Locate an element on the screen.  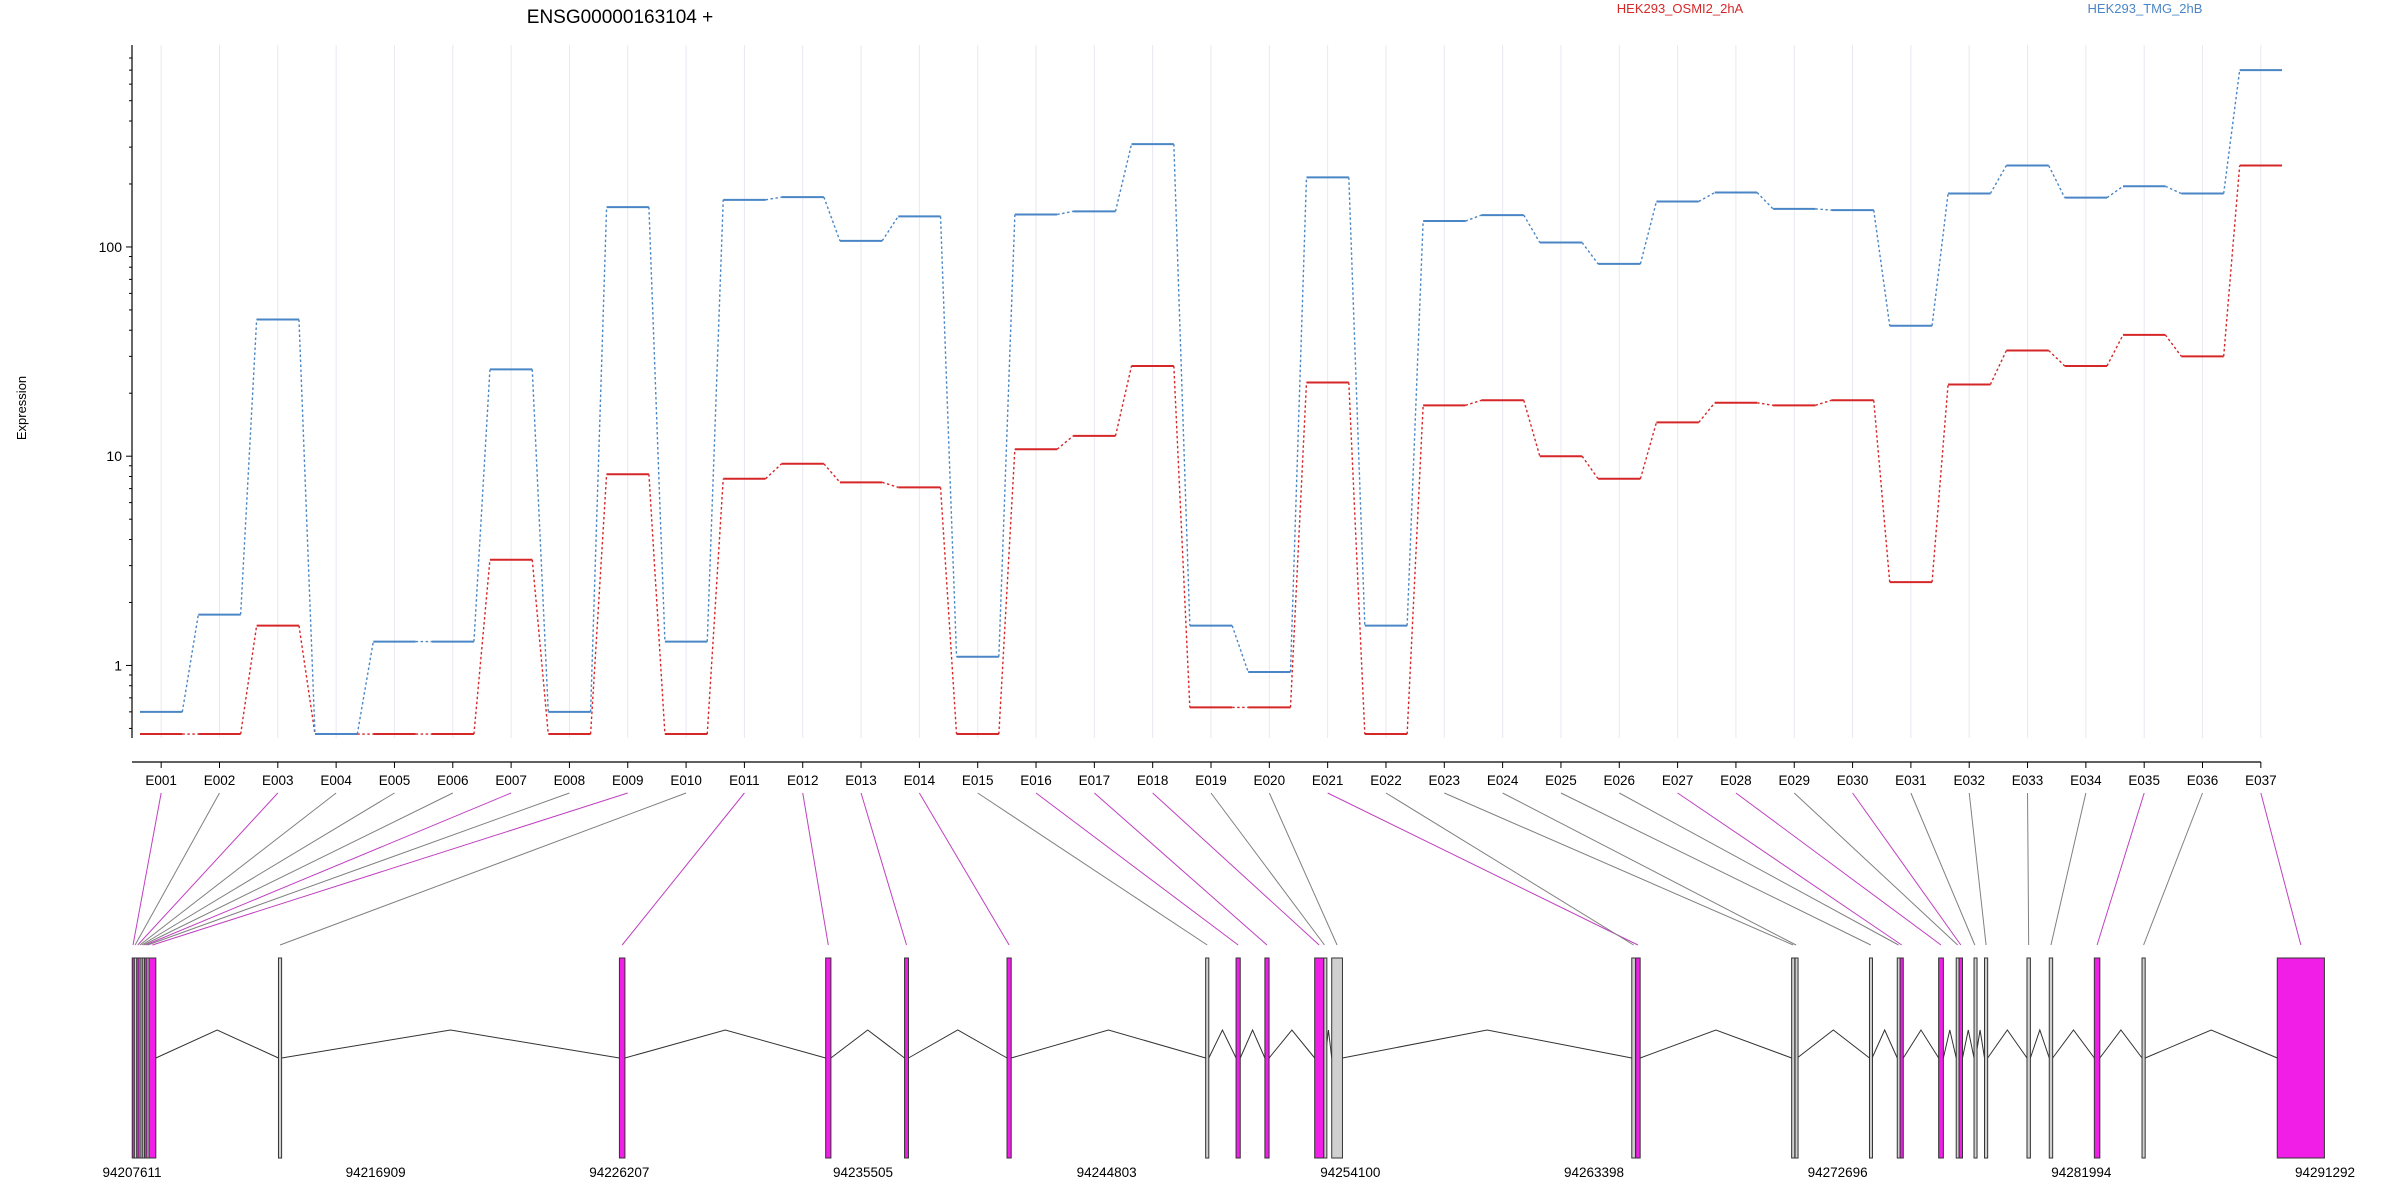
coord-label: 94244803 is located at coordinates (1107, 1172).